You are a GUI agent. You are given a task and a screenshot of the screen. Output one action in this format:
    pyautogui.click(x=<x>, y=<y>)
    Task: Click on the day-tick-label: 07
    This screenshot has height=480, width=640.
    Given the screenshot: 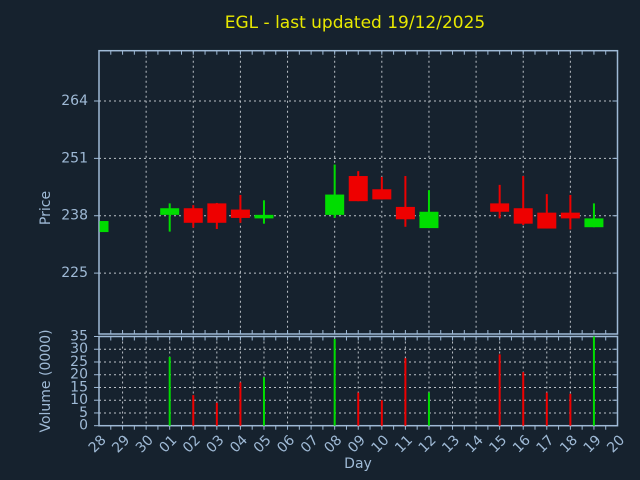 What is the action you would take?
    pyautogui.click(x=310, y=444)
    